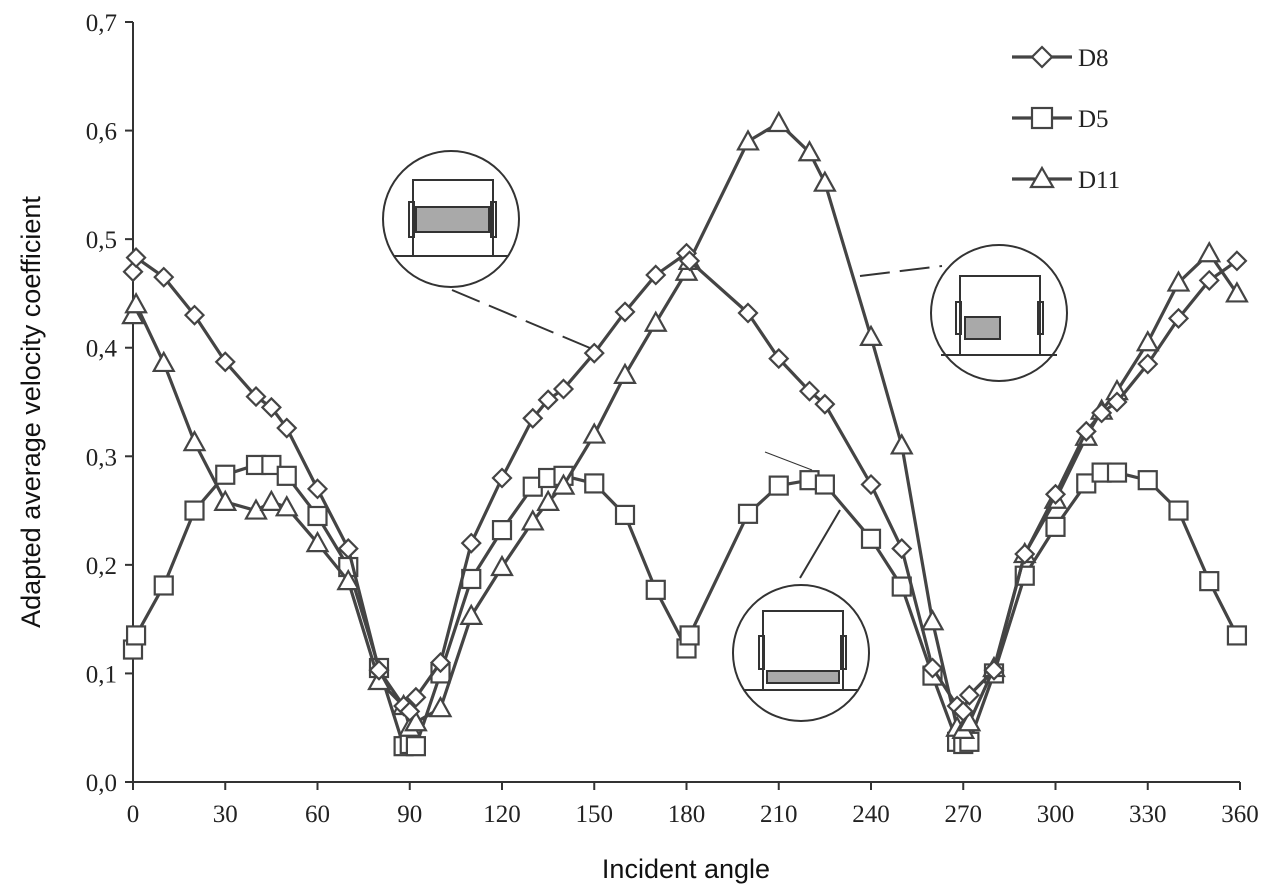 Image resolution: width=1282 pixels, height=887 pixels. What do you see at coordinates (697, 422) in the screenshot?
I see `leader-lines` at bounding box center [697, 422].